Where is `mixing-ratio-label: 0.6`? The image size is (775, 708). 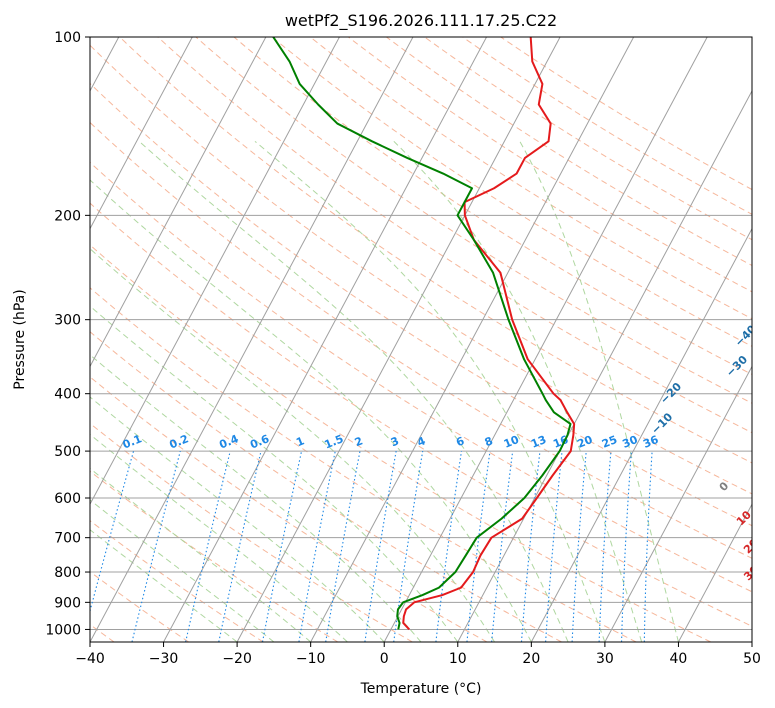
mixing-ratio-label: 0.6 is located at coordinates (259, 441).